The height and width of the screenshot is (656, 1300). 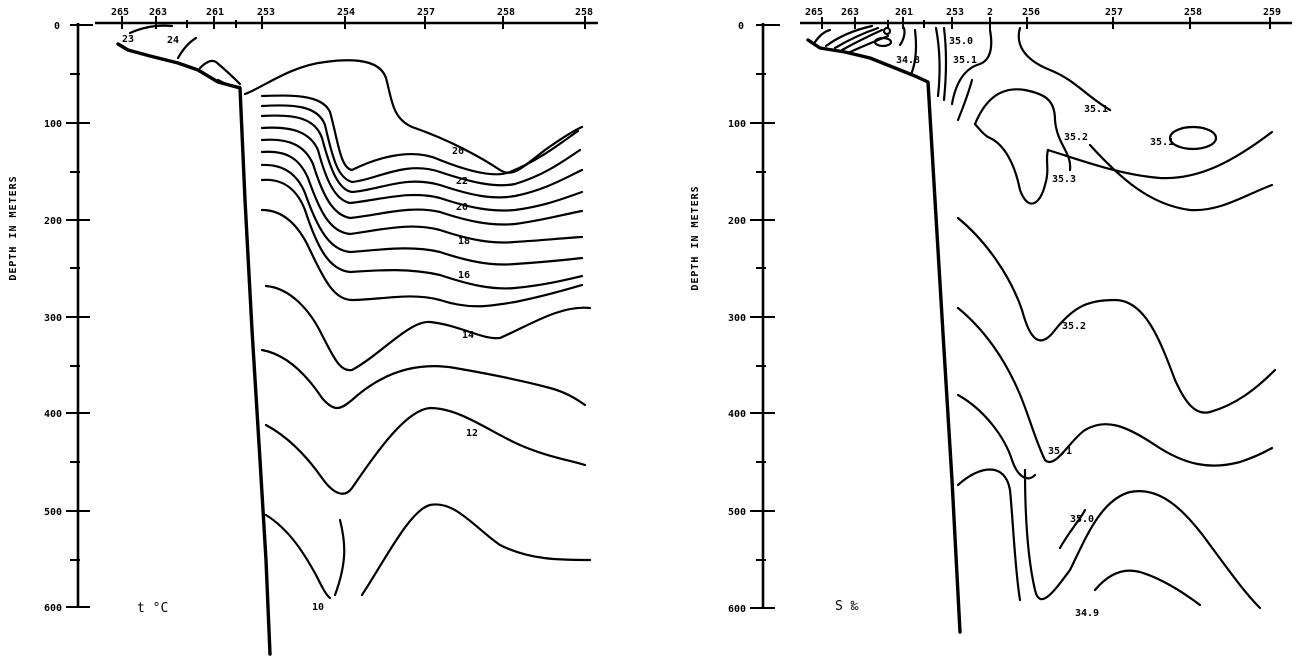 I want to click on contour-label: 12, so click(x=472, y=433).